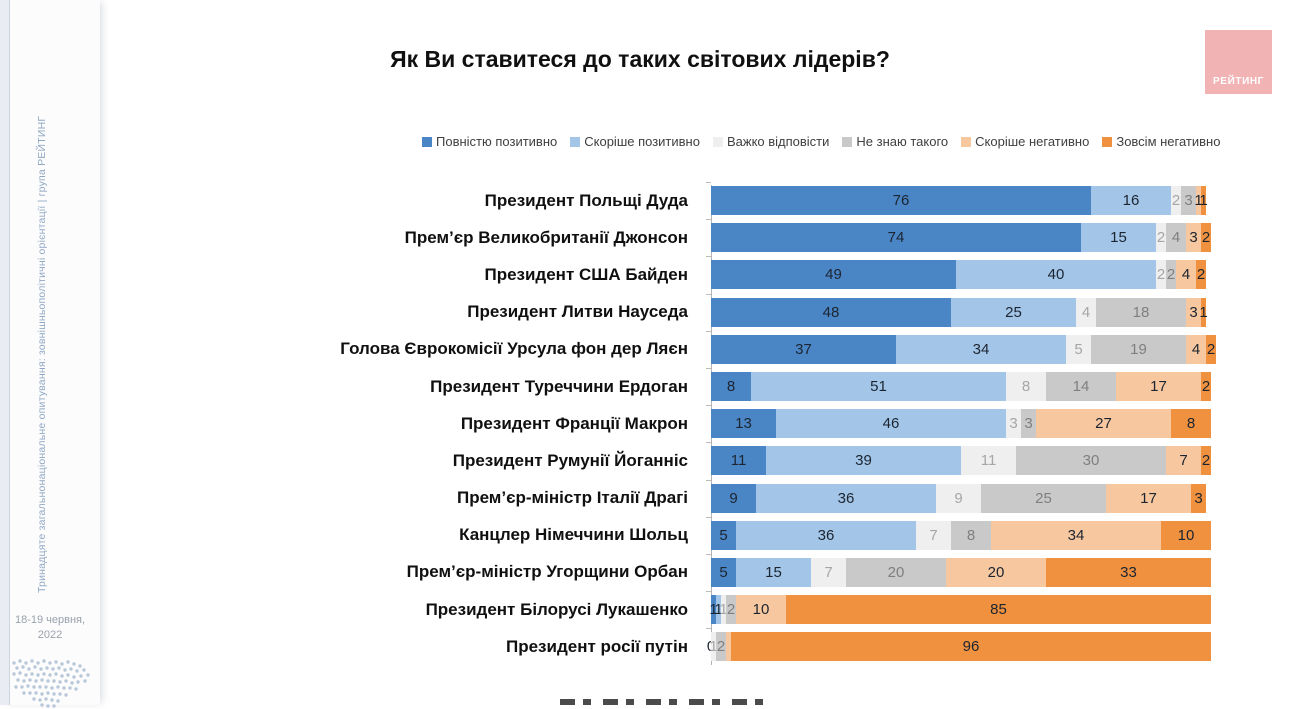 The width and height of the screenshot is (1300, 709). I want to click on bar-segment: 33, so click(1128, 572).